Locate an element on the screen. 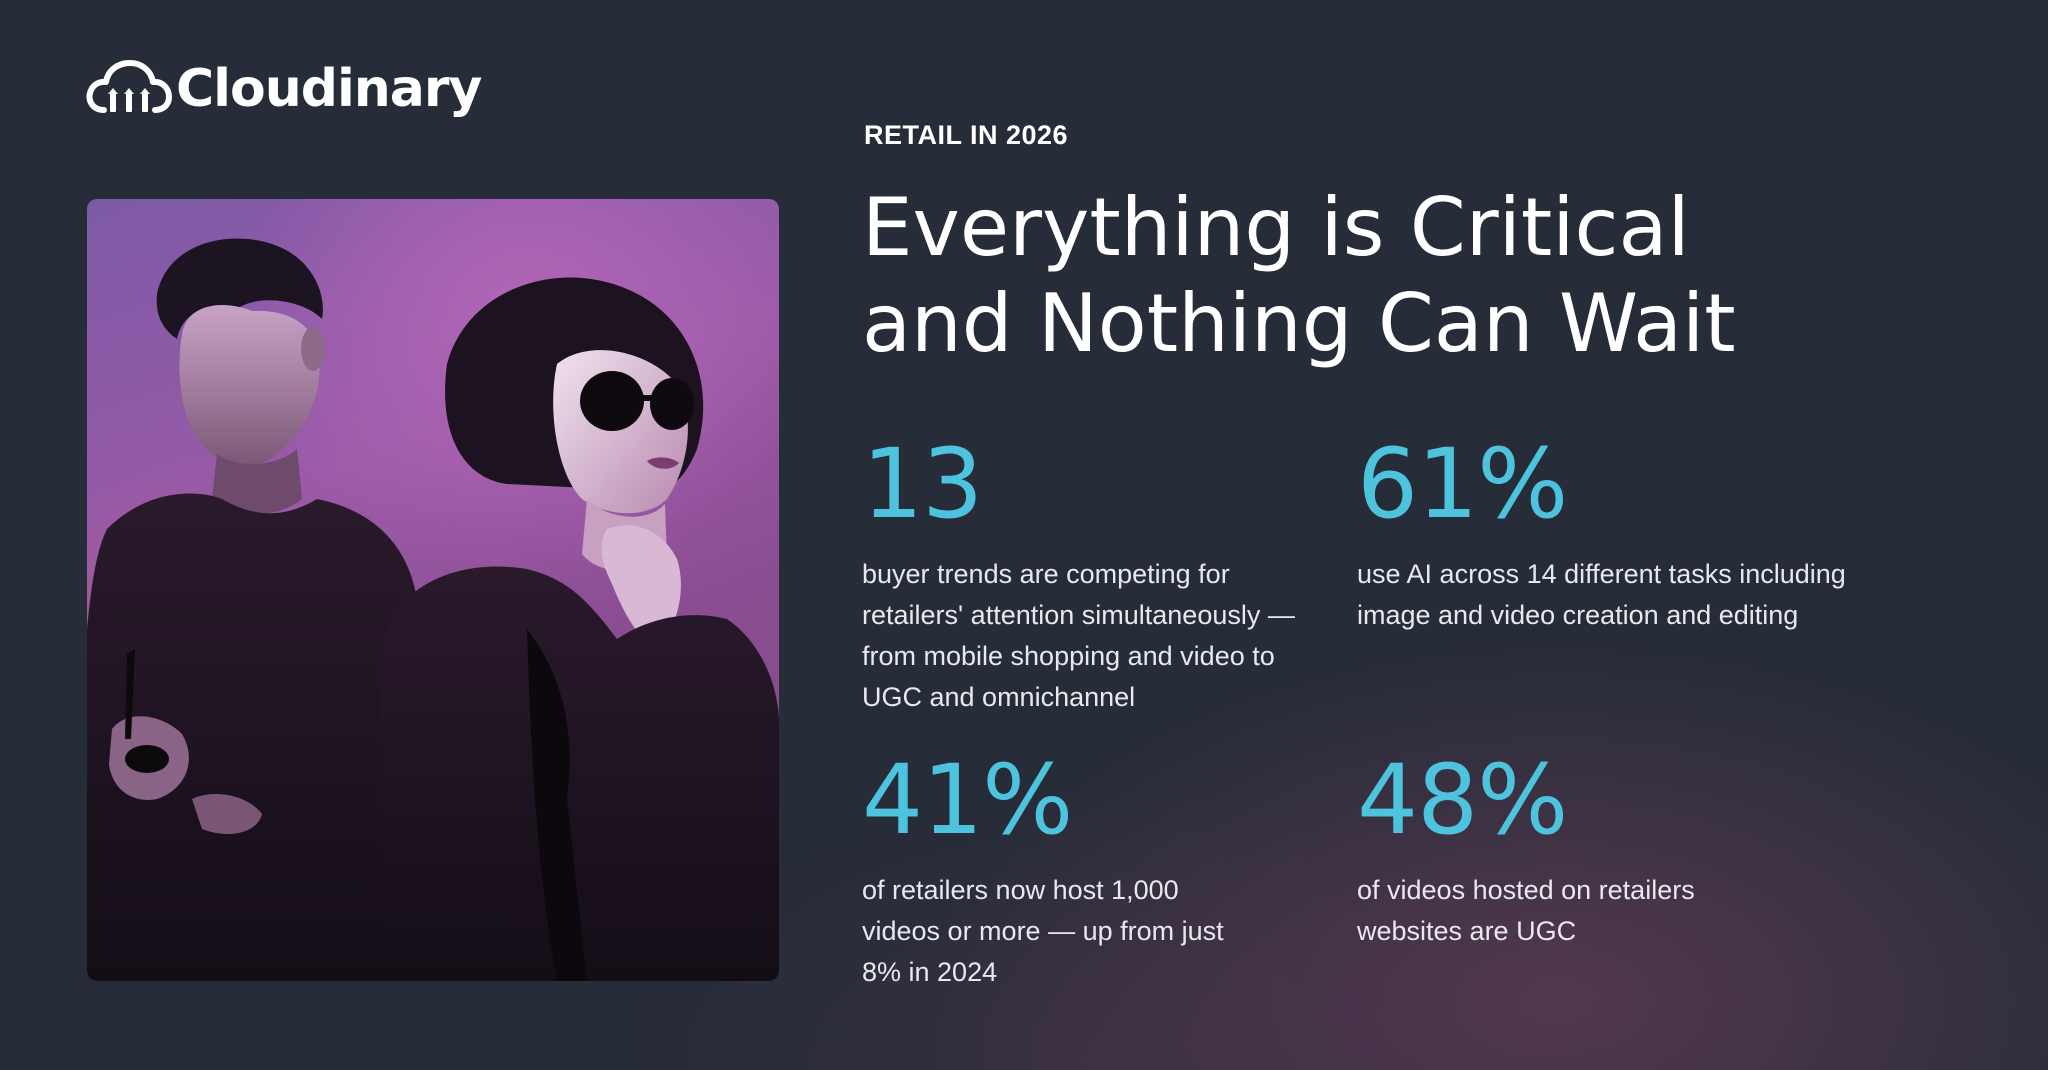 The width and height of the screenshot is (2048, 1070). brand-logo: Cloudinary is located at coordinates (284, 89).